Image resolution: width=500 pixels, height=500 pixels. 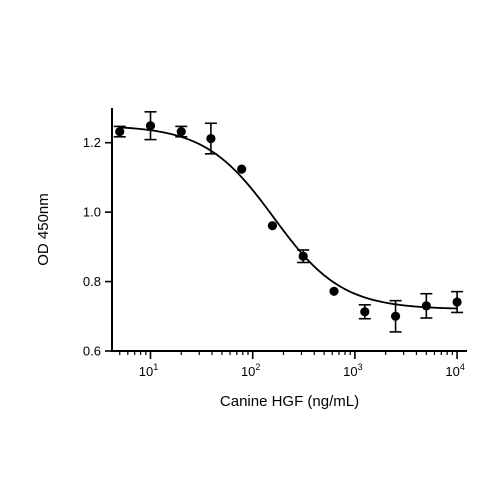 I want to click on x-tick-label: 10³, so click(x=352, y=370).